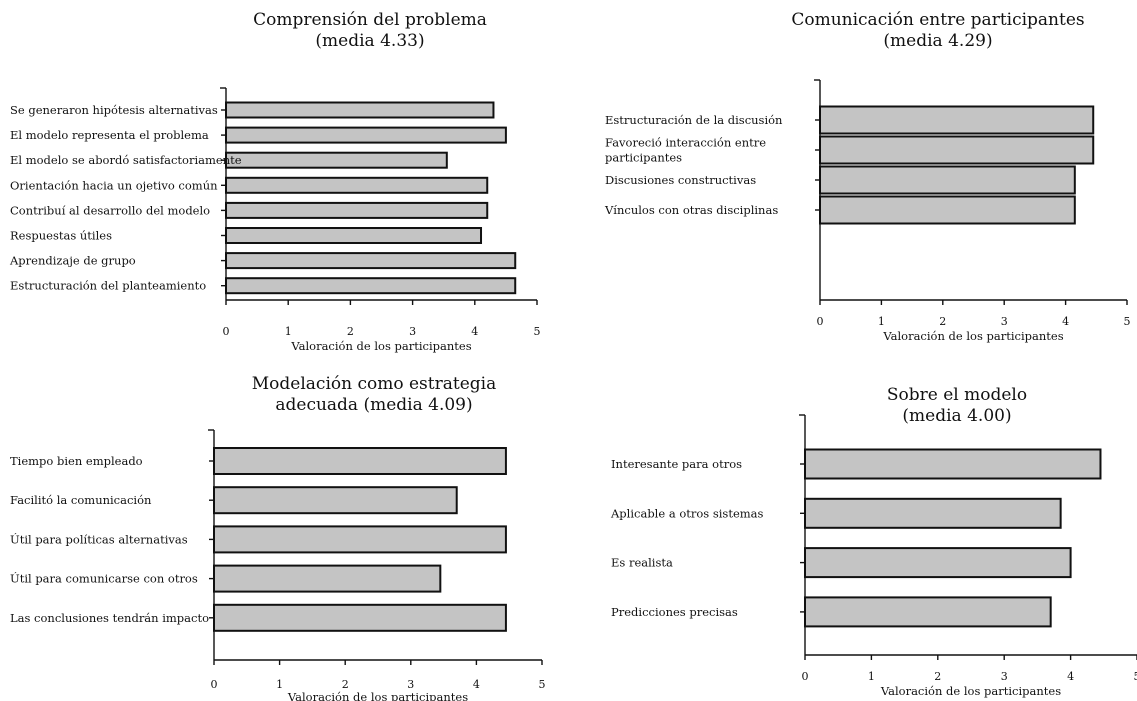  Describe the element at coordinates (642, 563) in the screenshot. I see `category-label: Es realista` at that location.